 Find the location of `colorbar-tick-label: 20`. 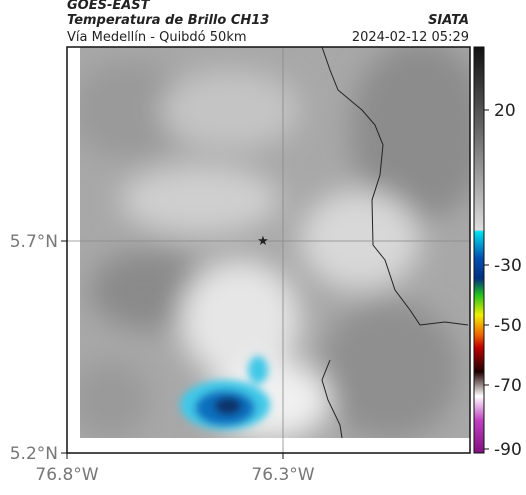

colorbar-tick-label: 20 is located at coordinates (505, 111).